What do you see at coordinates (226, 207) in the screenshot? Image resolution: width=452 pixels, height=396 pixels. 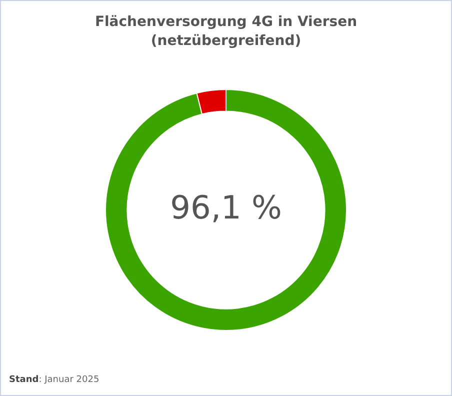 I see `data-label: 96,1 %` at bounding box center [226, 207].